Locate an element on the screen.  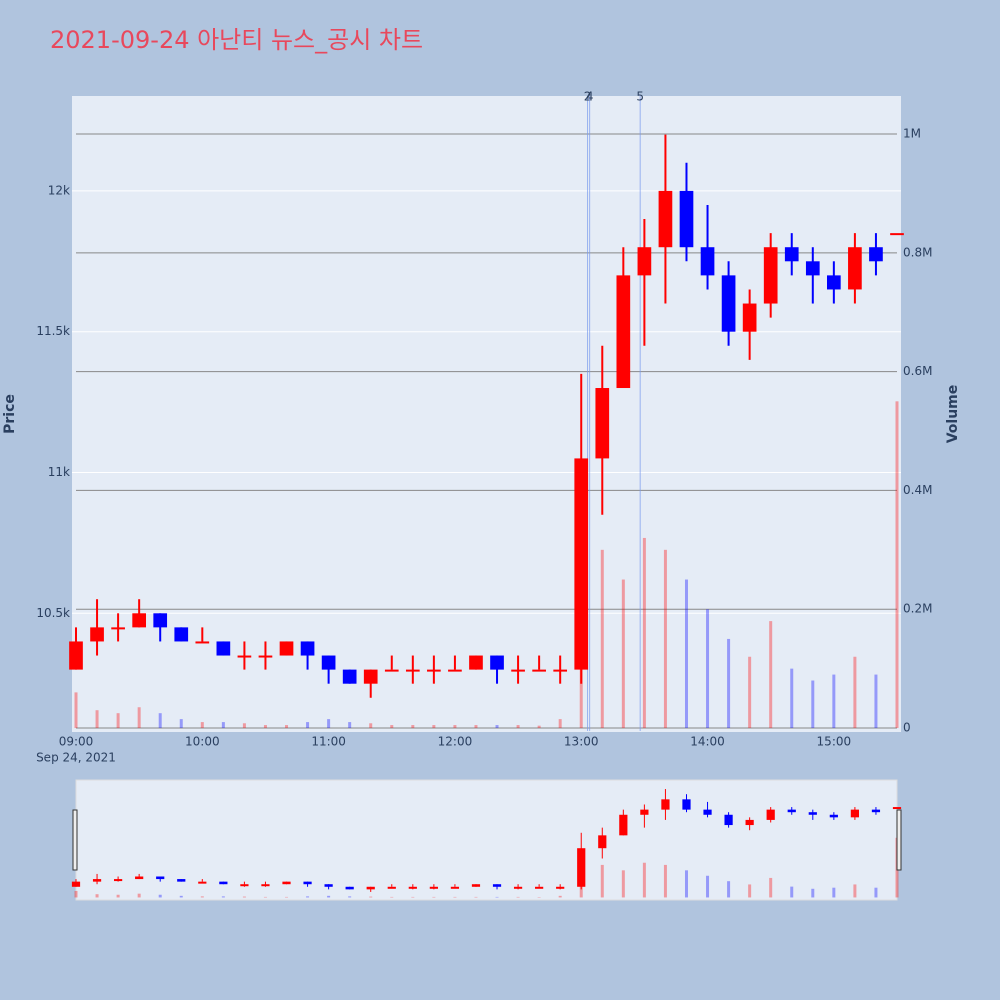
y2-tick-label: 0.4M is located at coordinates (917, 490).